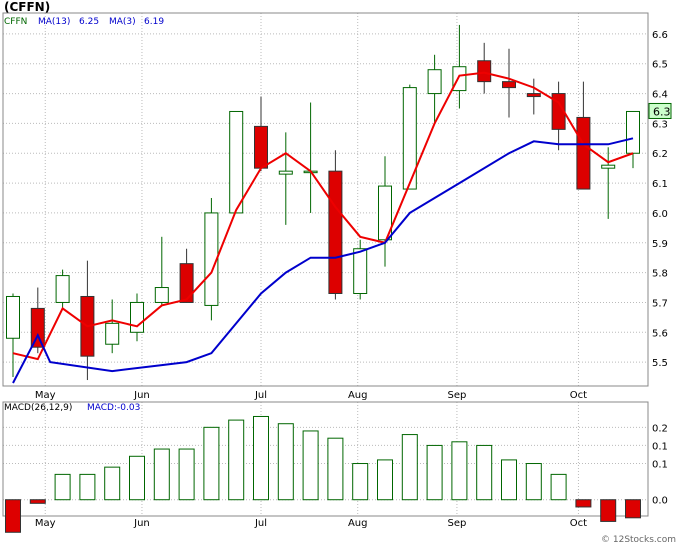 Image resolution: width=680 pixels, height=546 pixels. Describe the element at coordinates (660, 214) in the screenshot. I see `price-tick-label: 6.0` at that location.